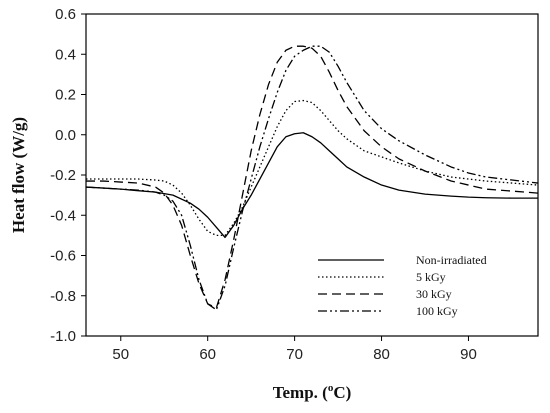  What do you see at coordinates (63, 175) in the screenshot?
I see `y-tick-label: -0.2` at bounding box center [63, 175].